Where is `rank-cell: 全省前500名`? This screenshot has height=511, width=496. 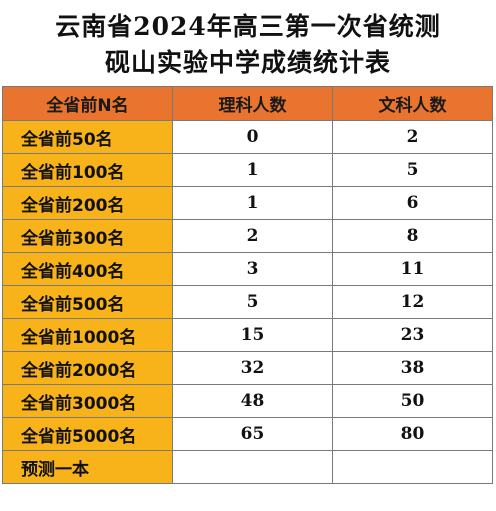 rank-cell: 全省前500名 is located at coordinates (87, 302).